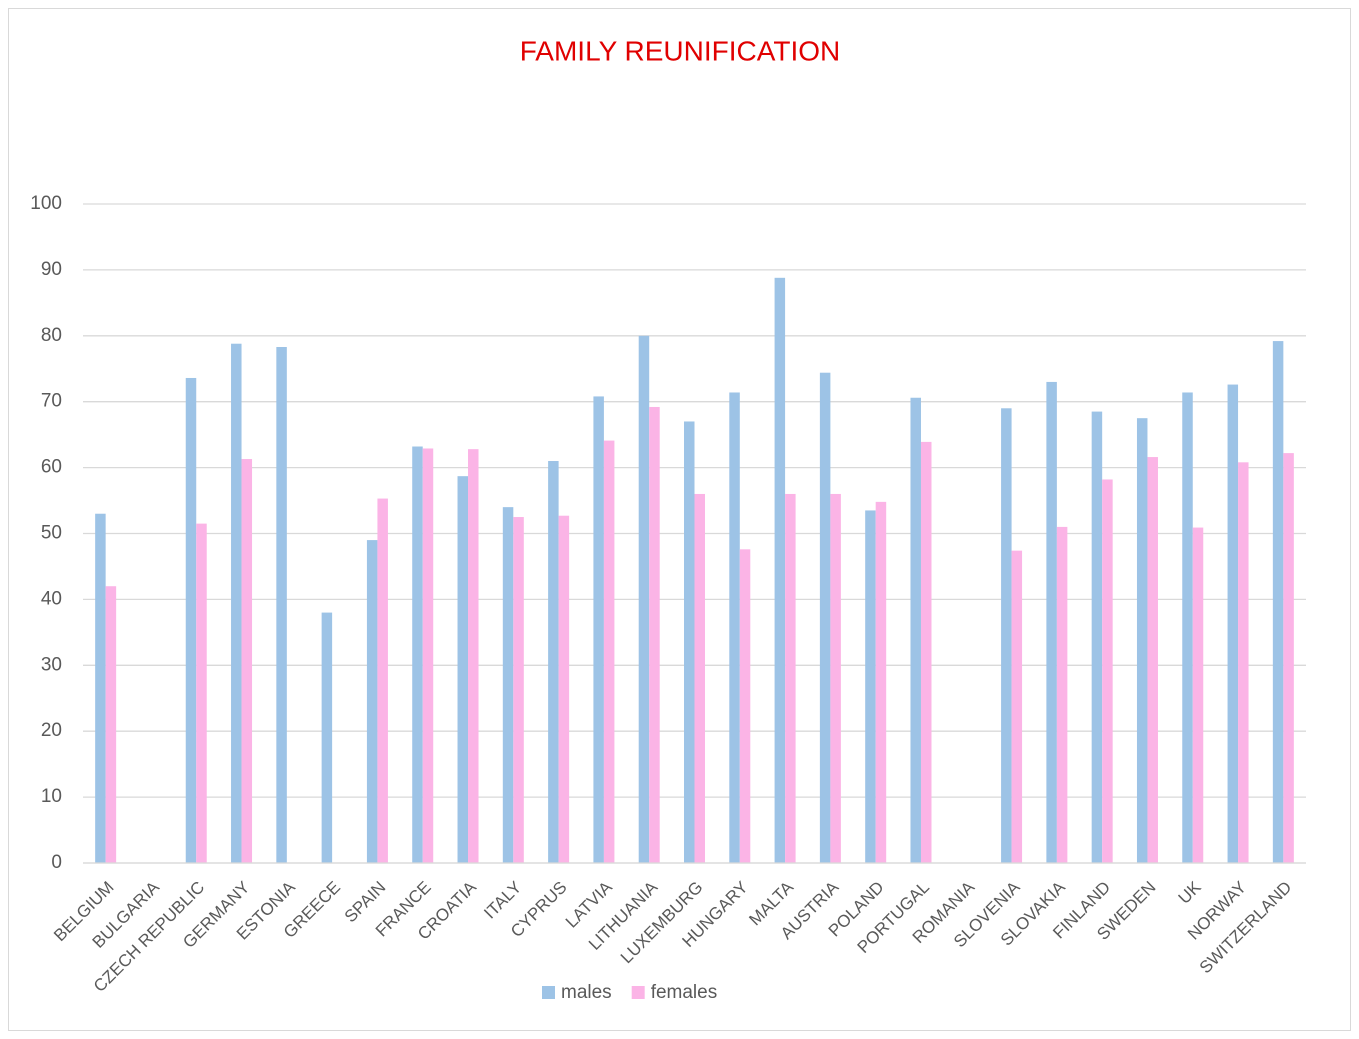  What do you see at coordinates (51, 533) in the screenshot?
I see `y-tick-label: 50` at bounding box center [51, 533].